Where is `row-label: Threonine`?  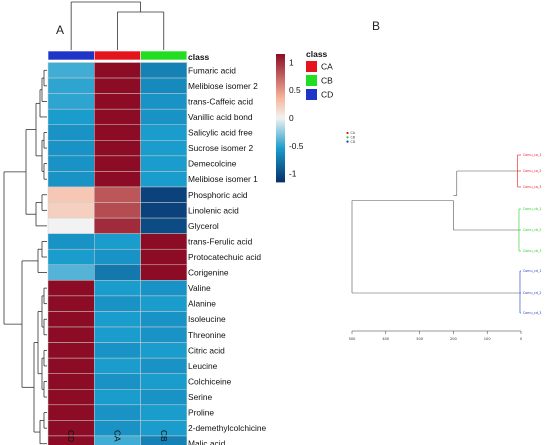 row-label: Threonine is located at coordinates (207, 335).